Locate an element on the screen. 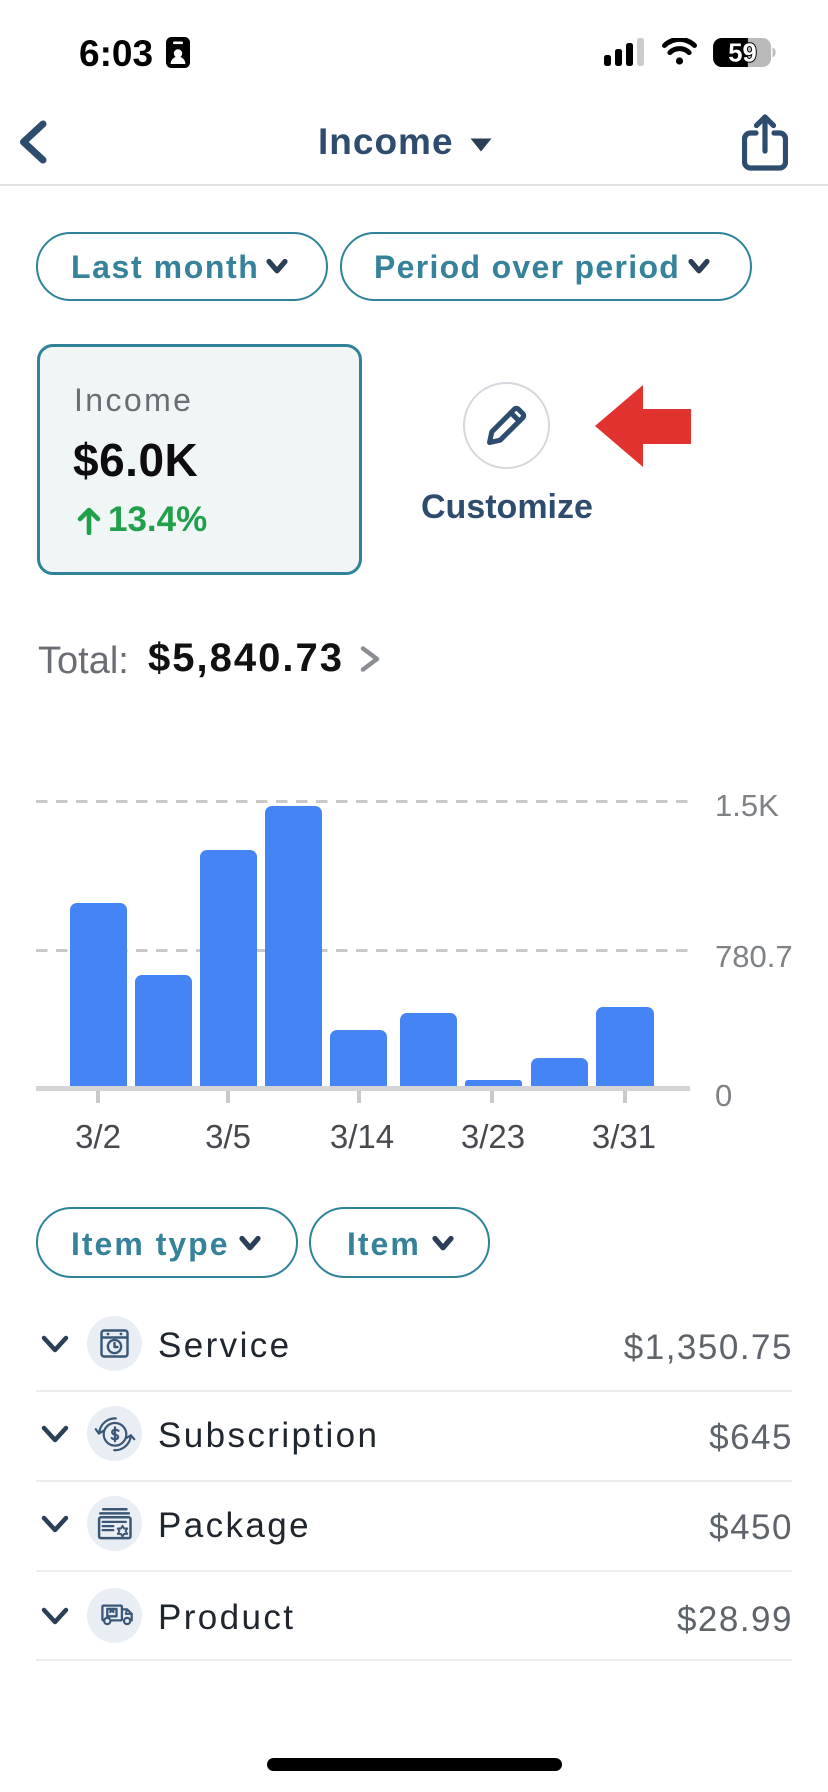 This screenshot has height=1792, width=828. svg-text: 59 is located at coordinates (742, 53).